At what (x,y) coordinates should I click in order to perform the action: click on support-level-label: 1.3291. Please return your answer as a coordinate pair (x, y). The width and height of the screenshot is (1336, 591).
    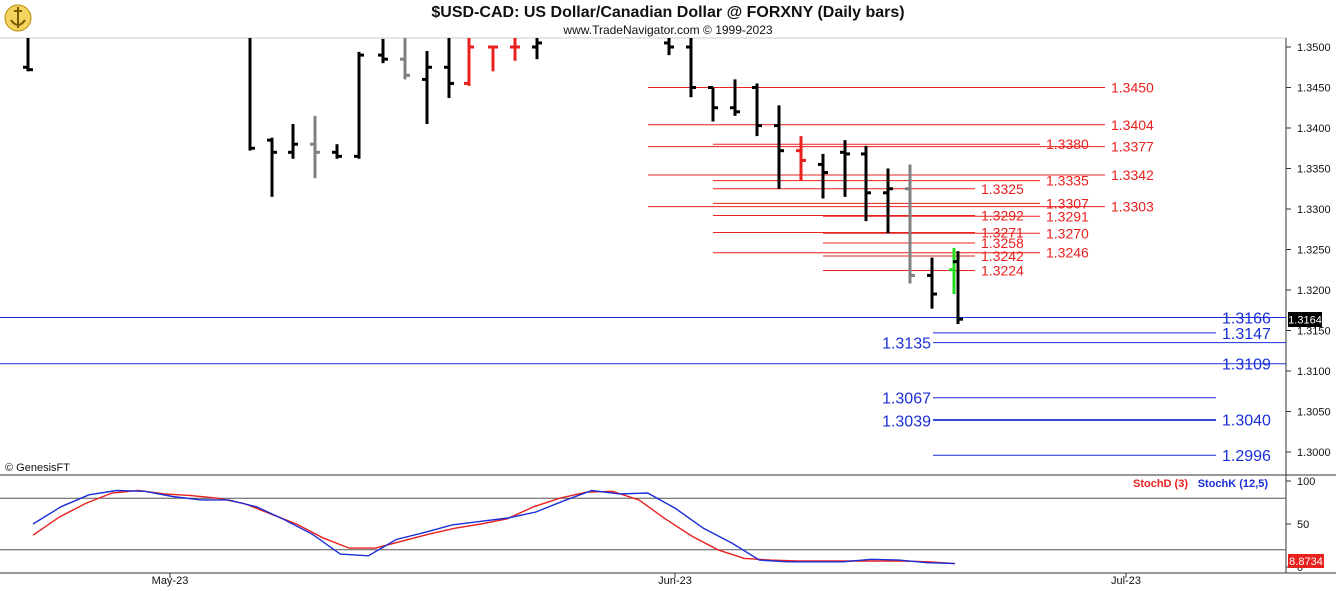
    Looking at the image, I should click on (1067, 216).